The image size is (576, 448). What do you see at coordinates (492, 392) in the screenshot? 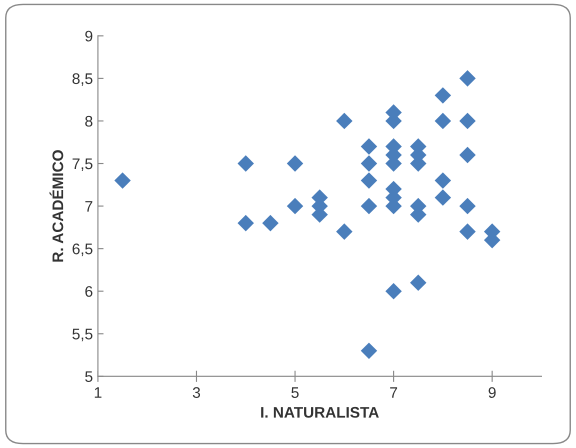
I see `x-tick-label: 9` at bounding box center [492, 392].